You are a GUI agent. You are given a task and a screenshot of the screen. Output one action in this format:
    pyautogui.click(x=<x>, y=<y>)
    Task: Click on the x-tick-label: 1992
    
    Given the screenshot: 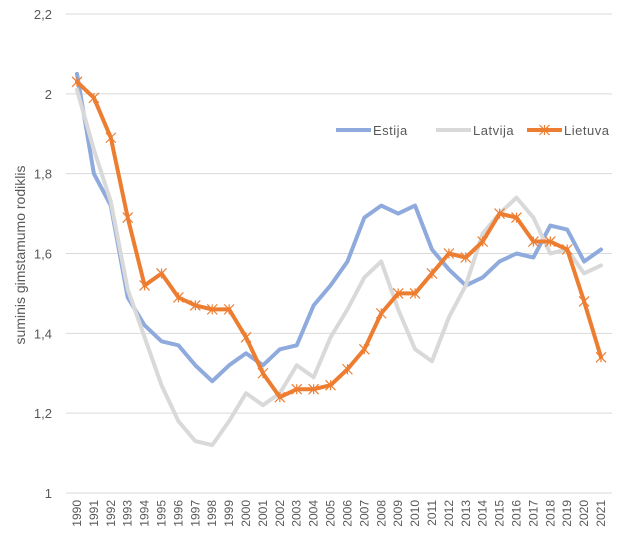 What is the action you would take?
    pyautogui.click(x=111, y=513)
    